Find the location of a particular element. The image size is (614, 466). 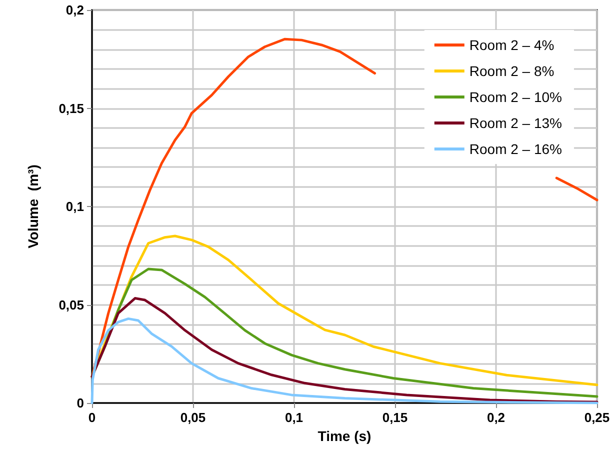

y-tick-label: 0,05 is located at coordinates (71, 304).